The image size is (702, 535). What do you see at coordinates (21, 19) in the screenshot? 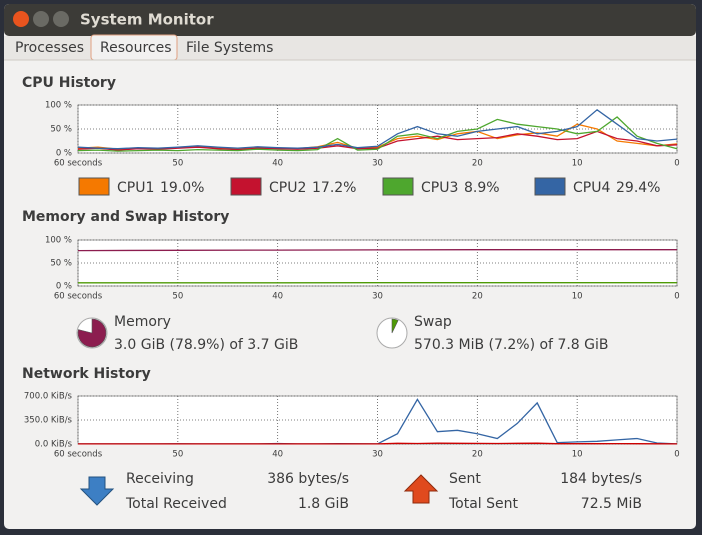
I see `close-button` at bounding box center [21, 19].